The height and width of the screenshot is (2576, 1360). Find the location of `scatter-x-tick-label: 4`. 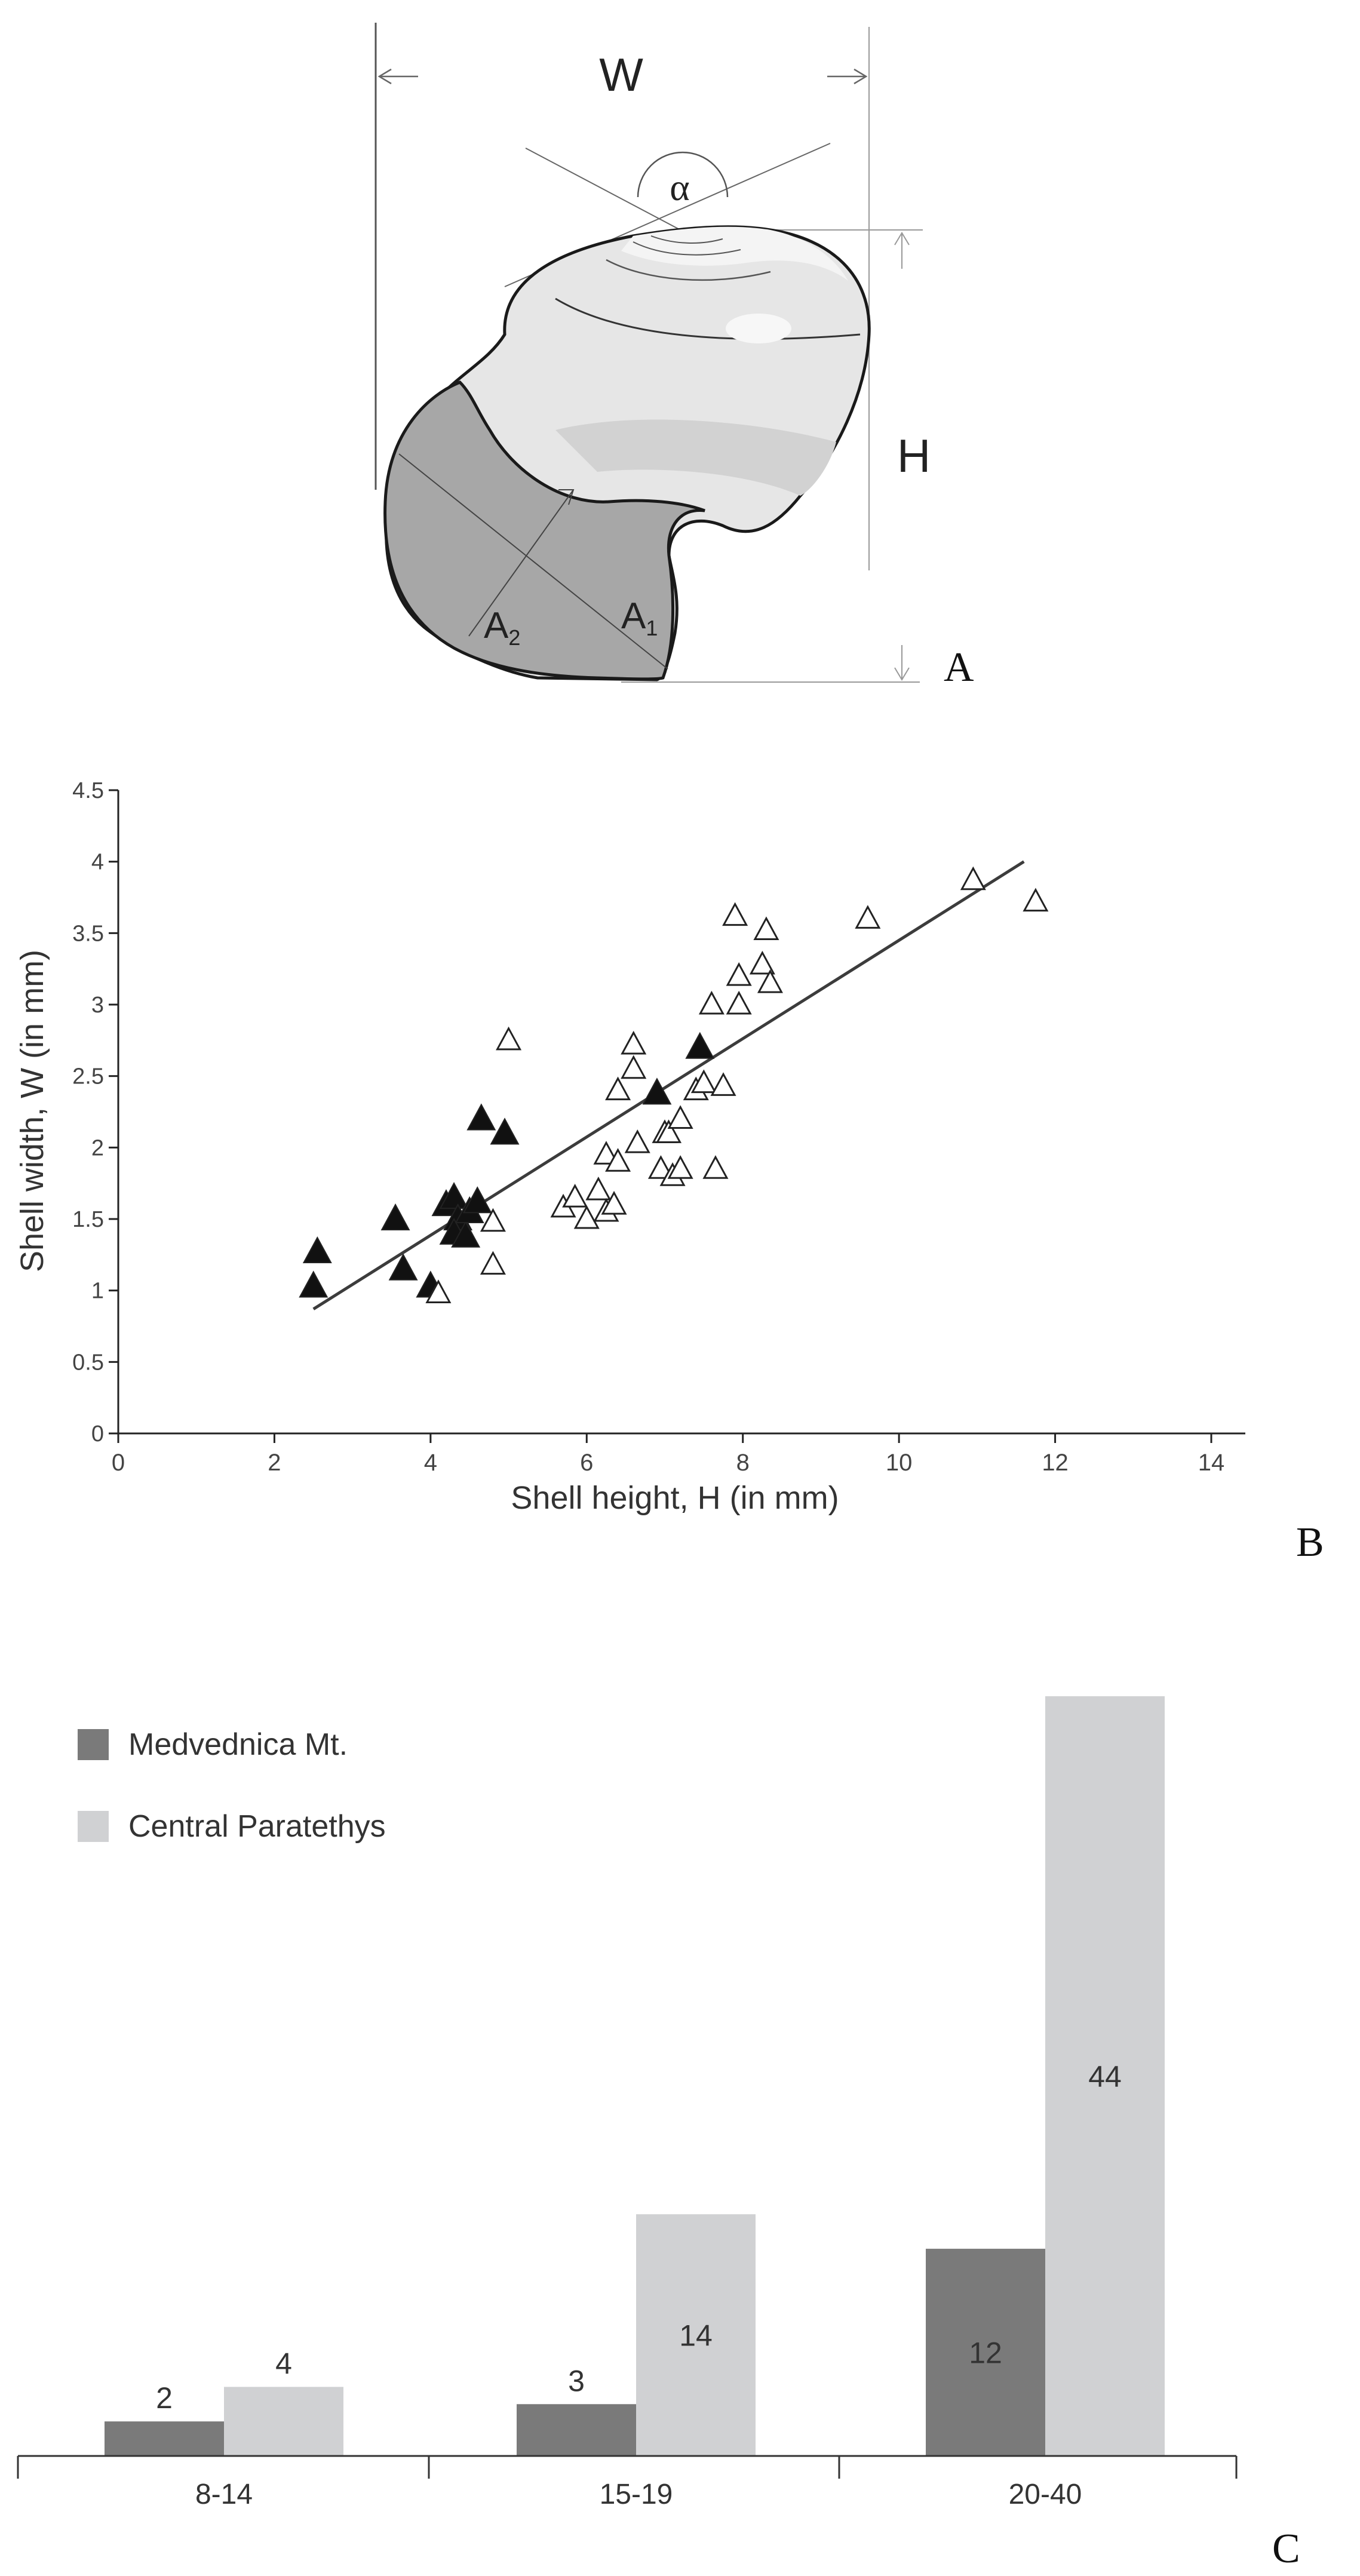

scatter-x-tick-label: 4 is located at coordinates (430, 1463).